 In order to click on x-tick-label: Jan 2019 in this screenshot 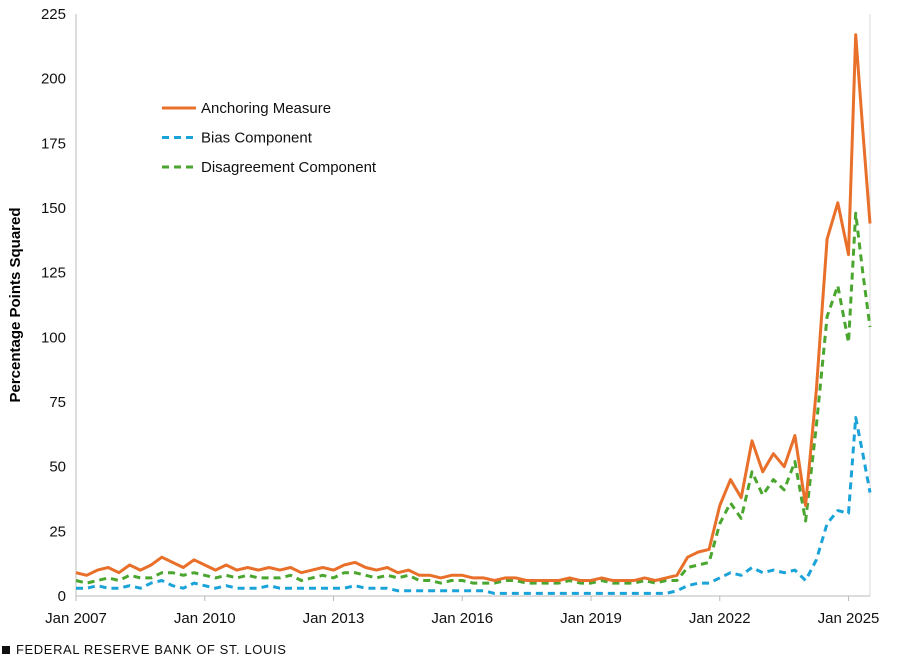, I will do `click(591, 618)`.